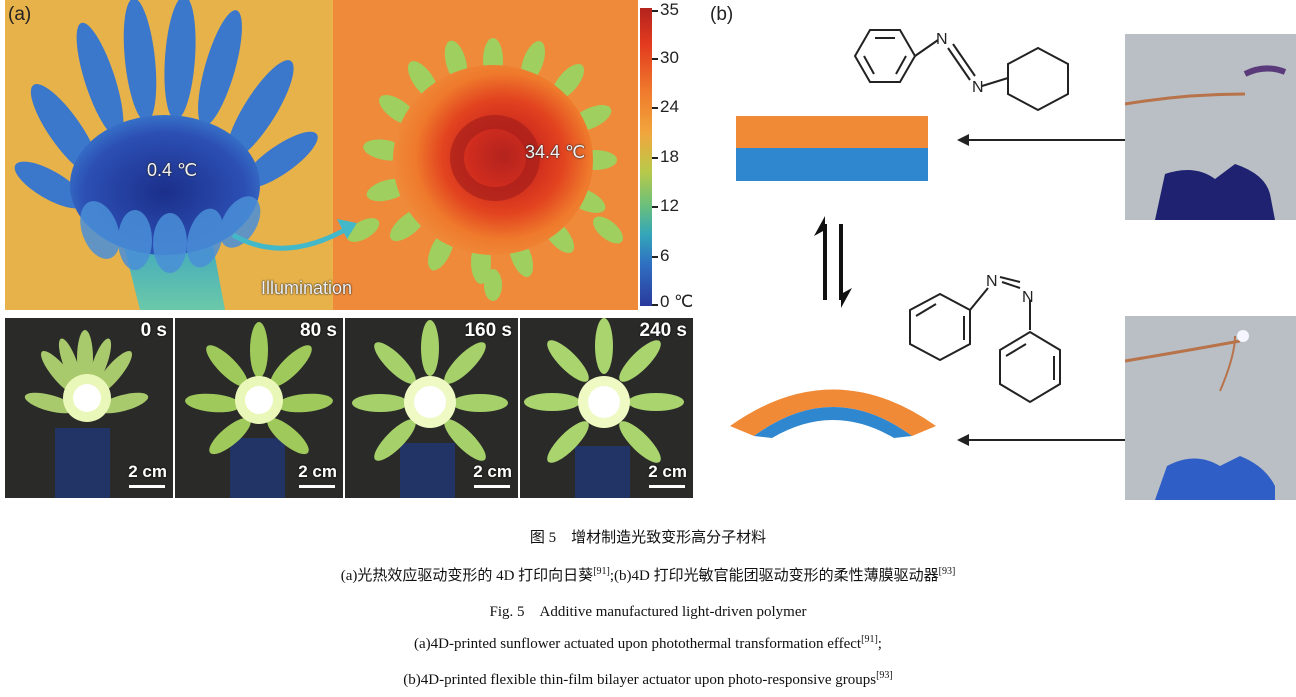 Image resolution: width=1296 pixels, height=697 pixels. I want to click on time-label: 160 s, so click(488, 330).